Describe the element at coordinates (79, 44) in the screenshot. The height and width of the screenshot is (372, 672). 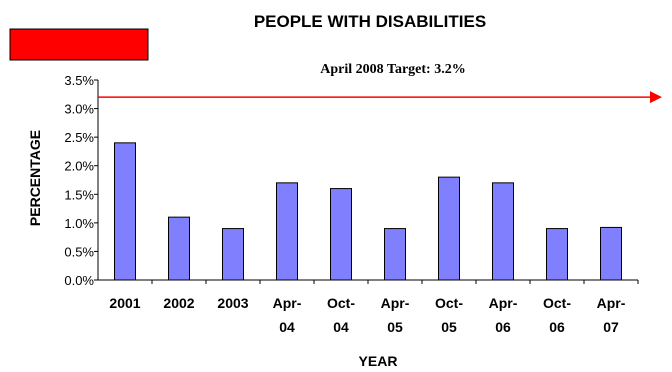
I see `legend-swatch` at that location.